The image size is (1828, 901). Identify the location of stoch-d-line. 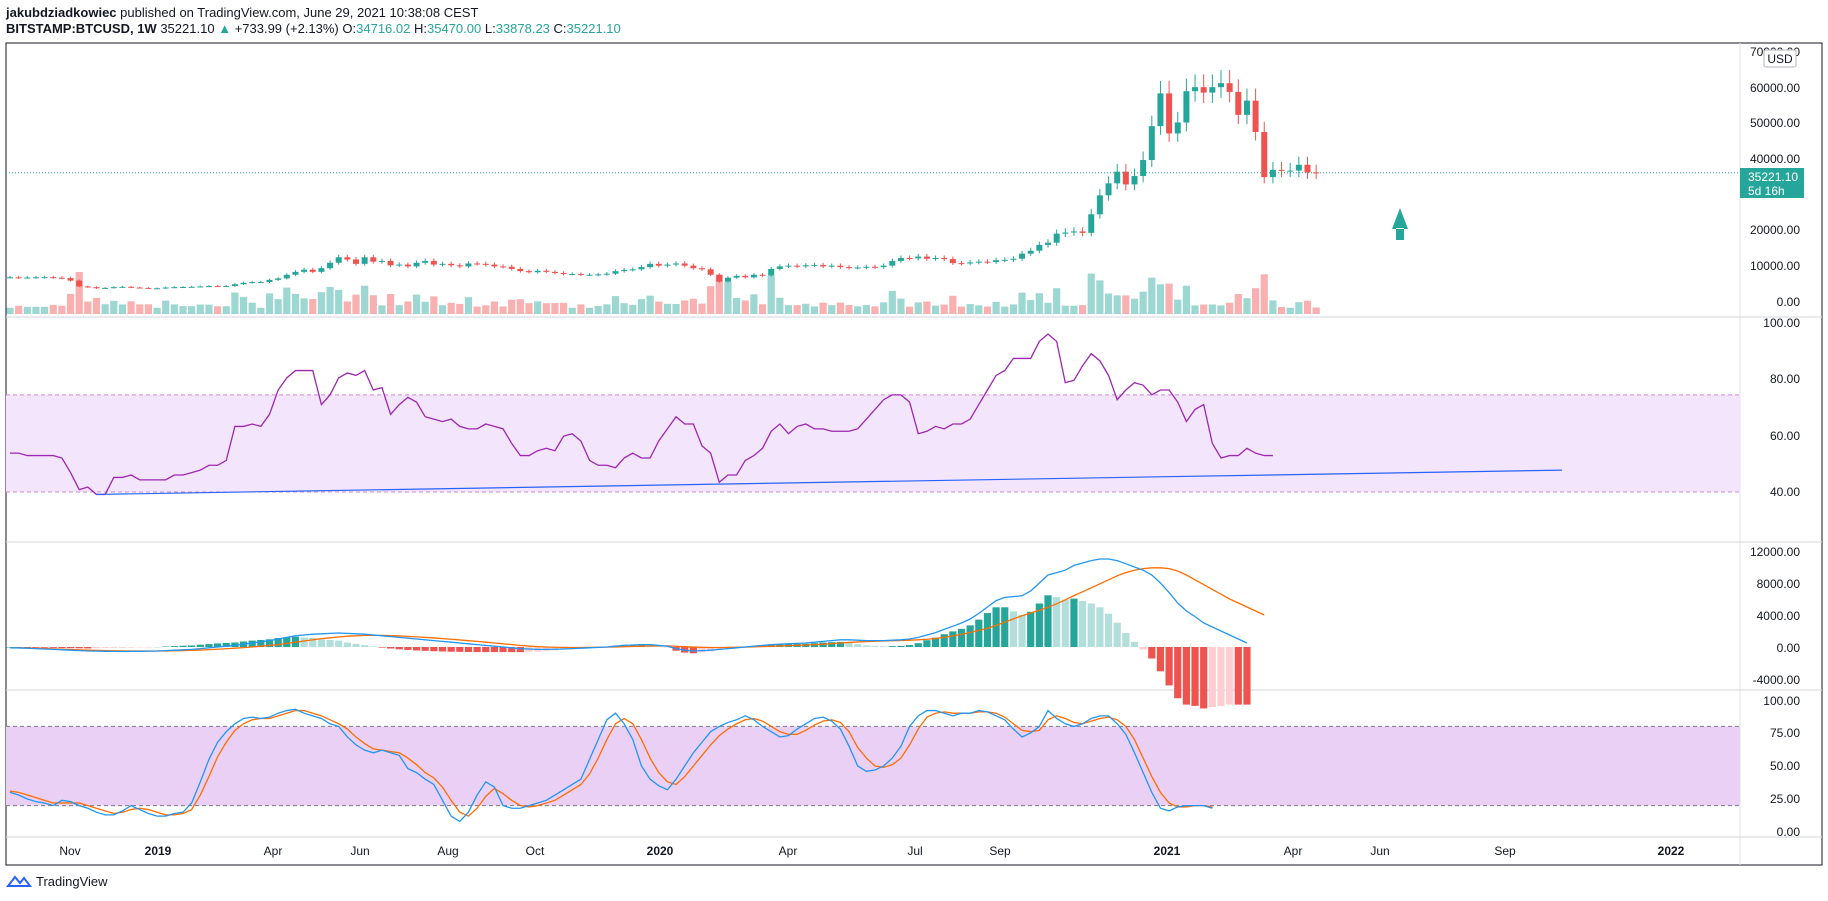
(611, 763).